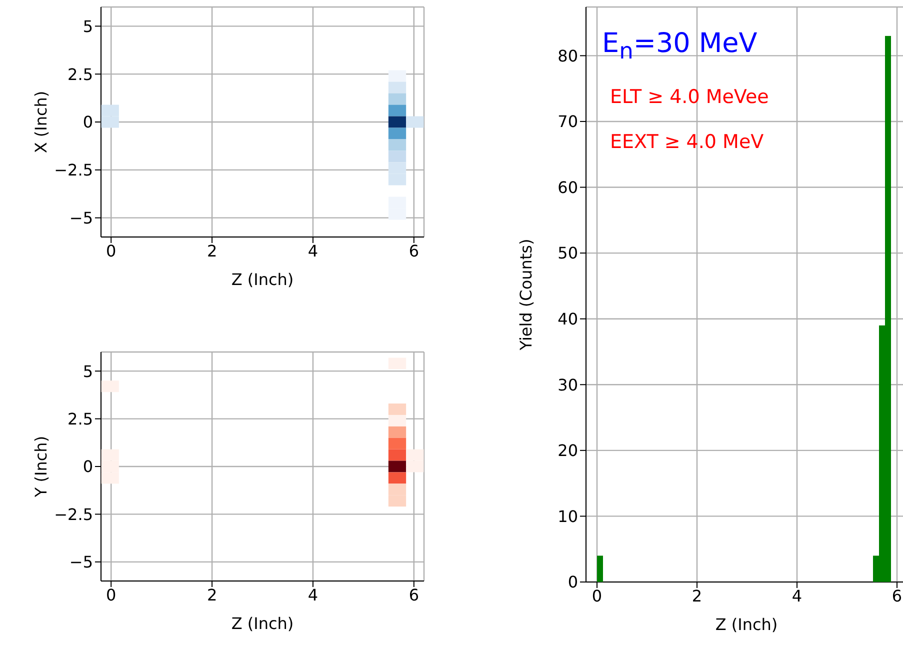  I want to click on y-axis-title: Yield (Counts), so click(526, 295).